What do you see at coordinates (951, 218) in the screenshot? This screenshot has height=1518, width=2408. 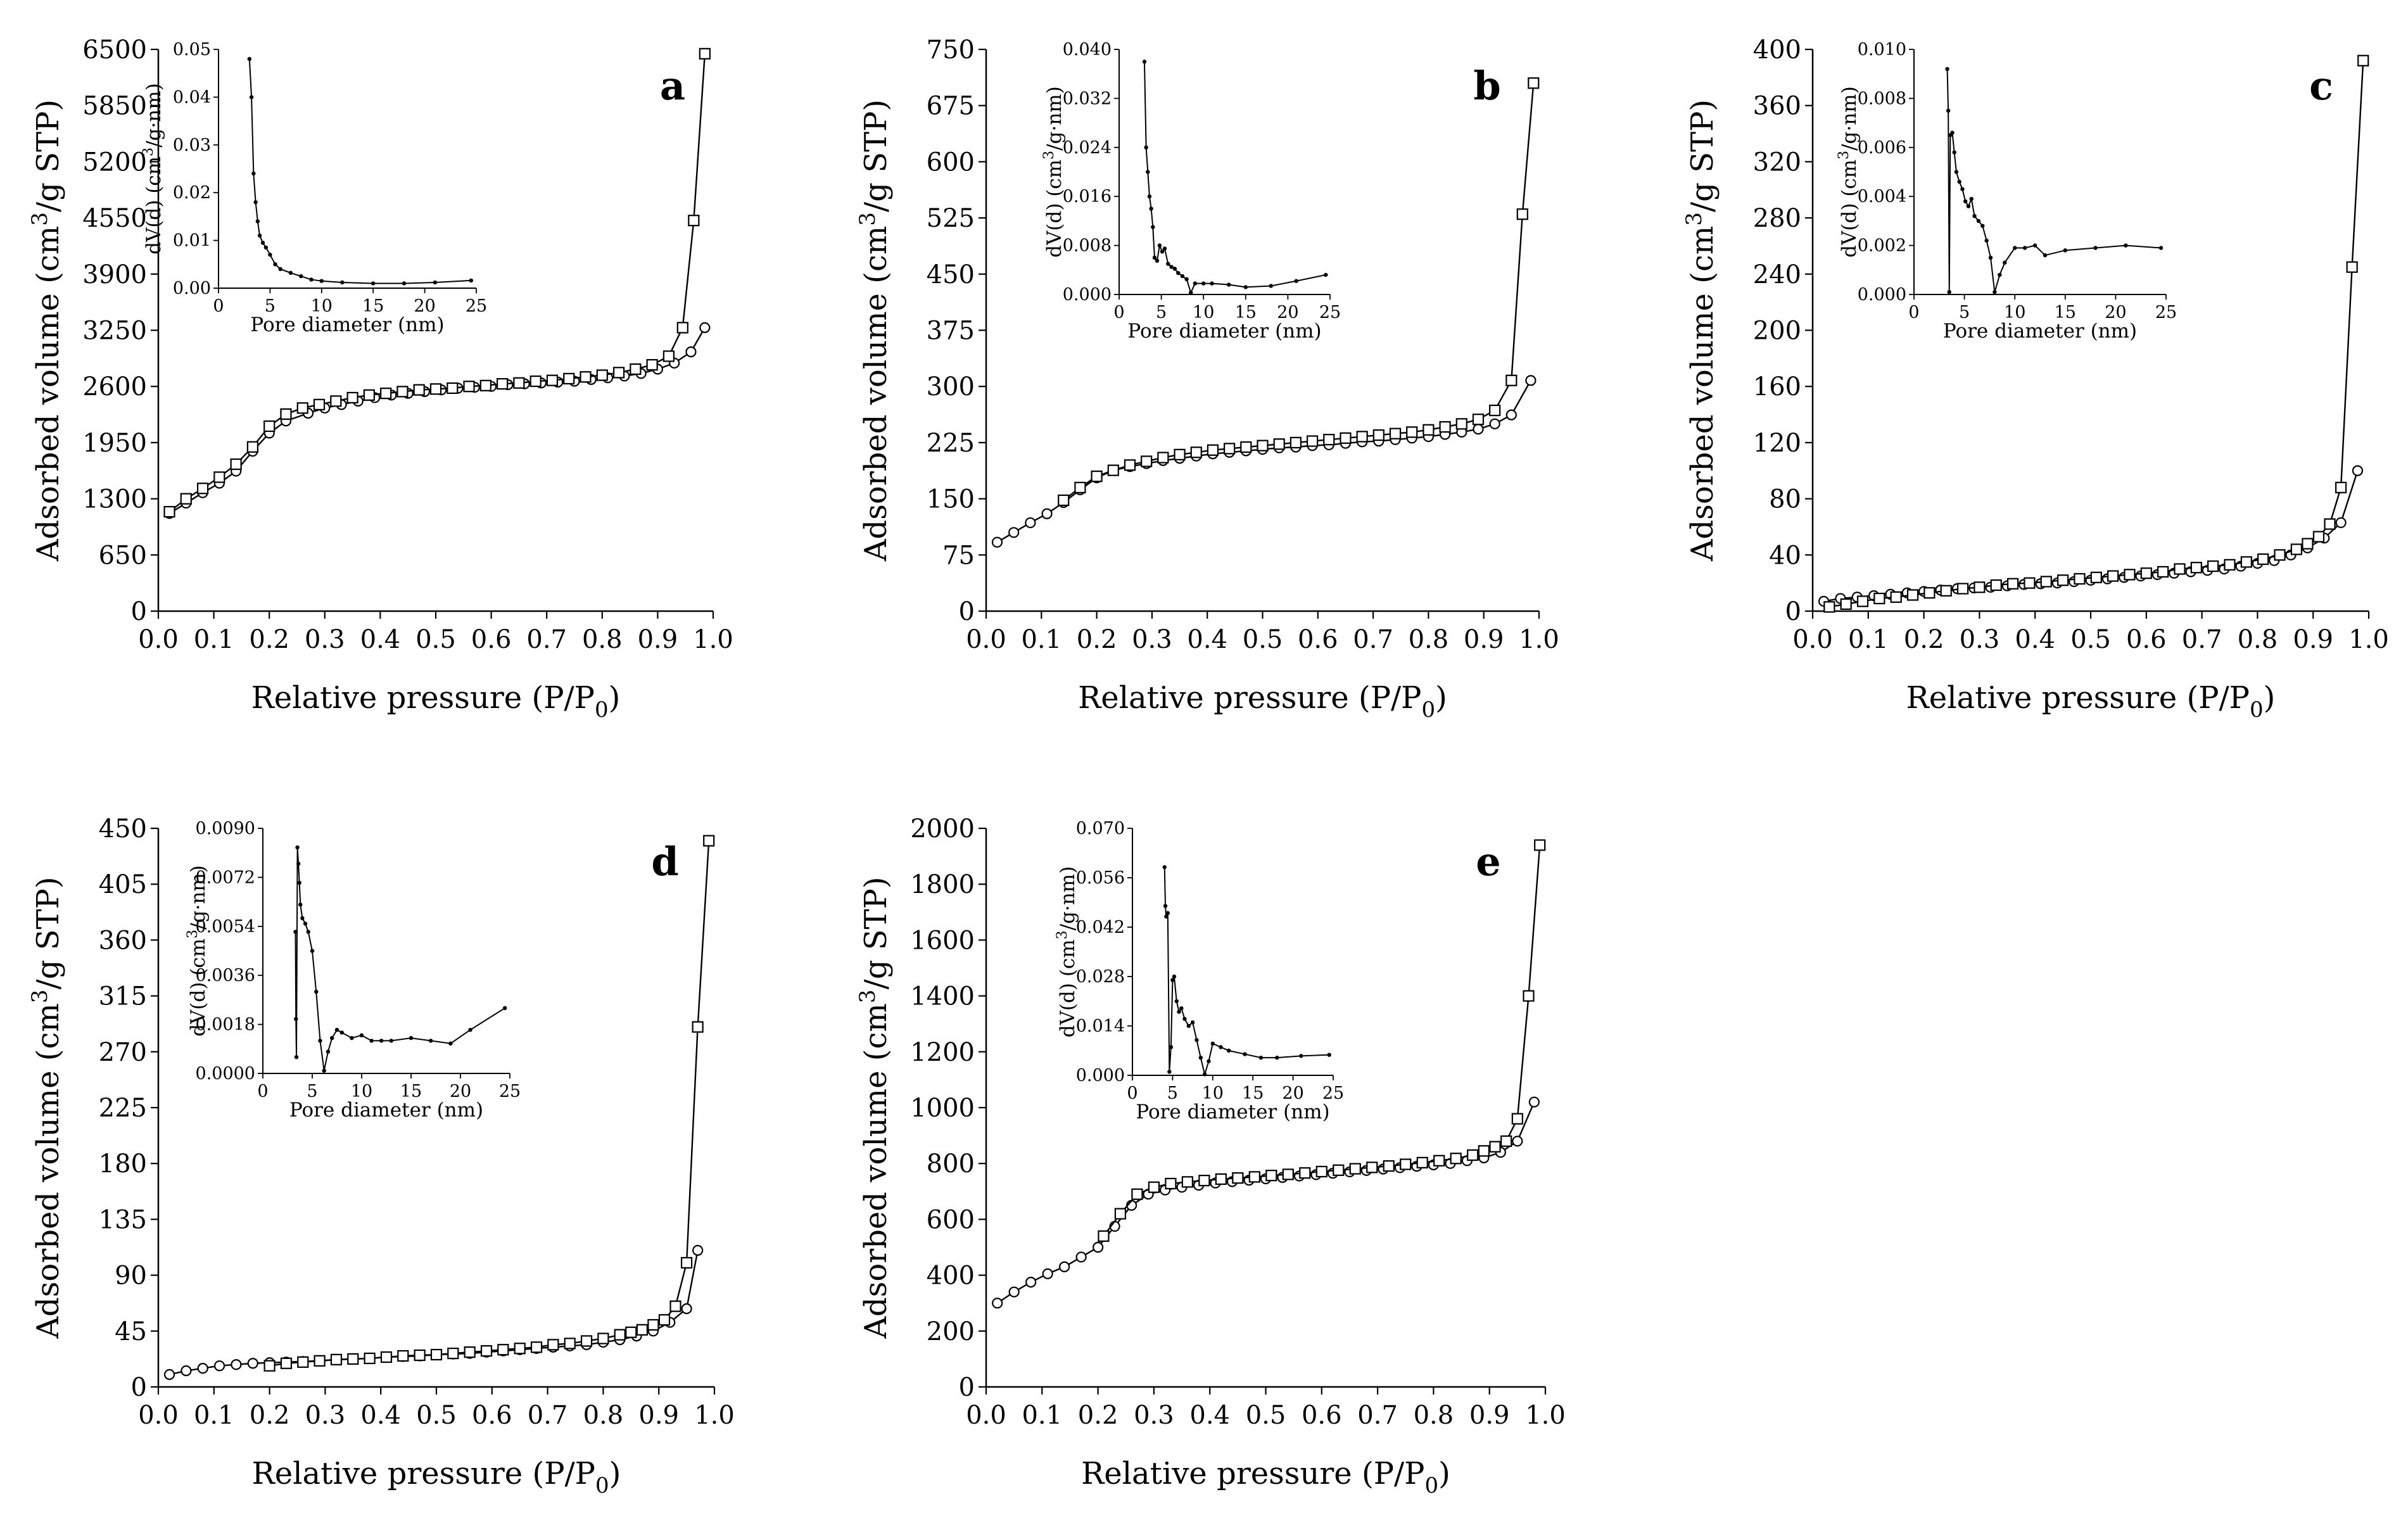 I see `y-tick-label: 525` at bounding box center [951, 218].